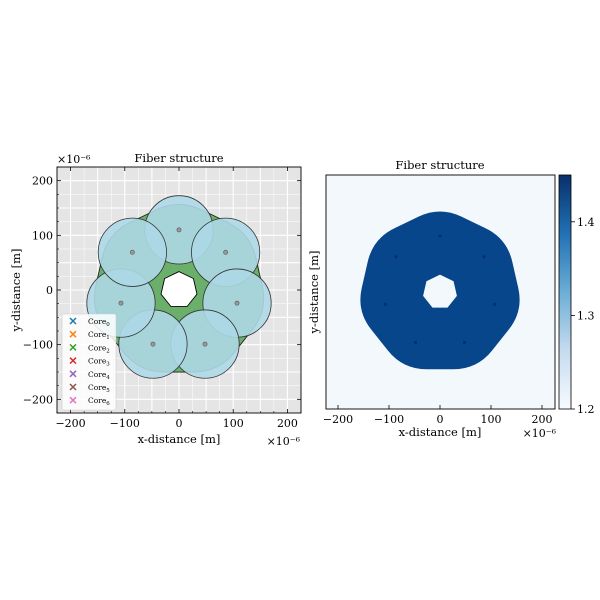 The width and height of the screenshot is (600, 600). Describe the element at coordinates (38, 345) in the screenshot. I see `y-tick-label: −100` at that location.